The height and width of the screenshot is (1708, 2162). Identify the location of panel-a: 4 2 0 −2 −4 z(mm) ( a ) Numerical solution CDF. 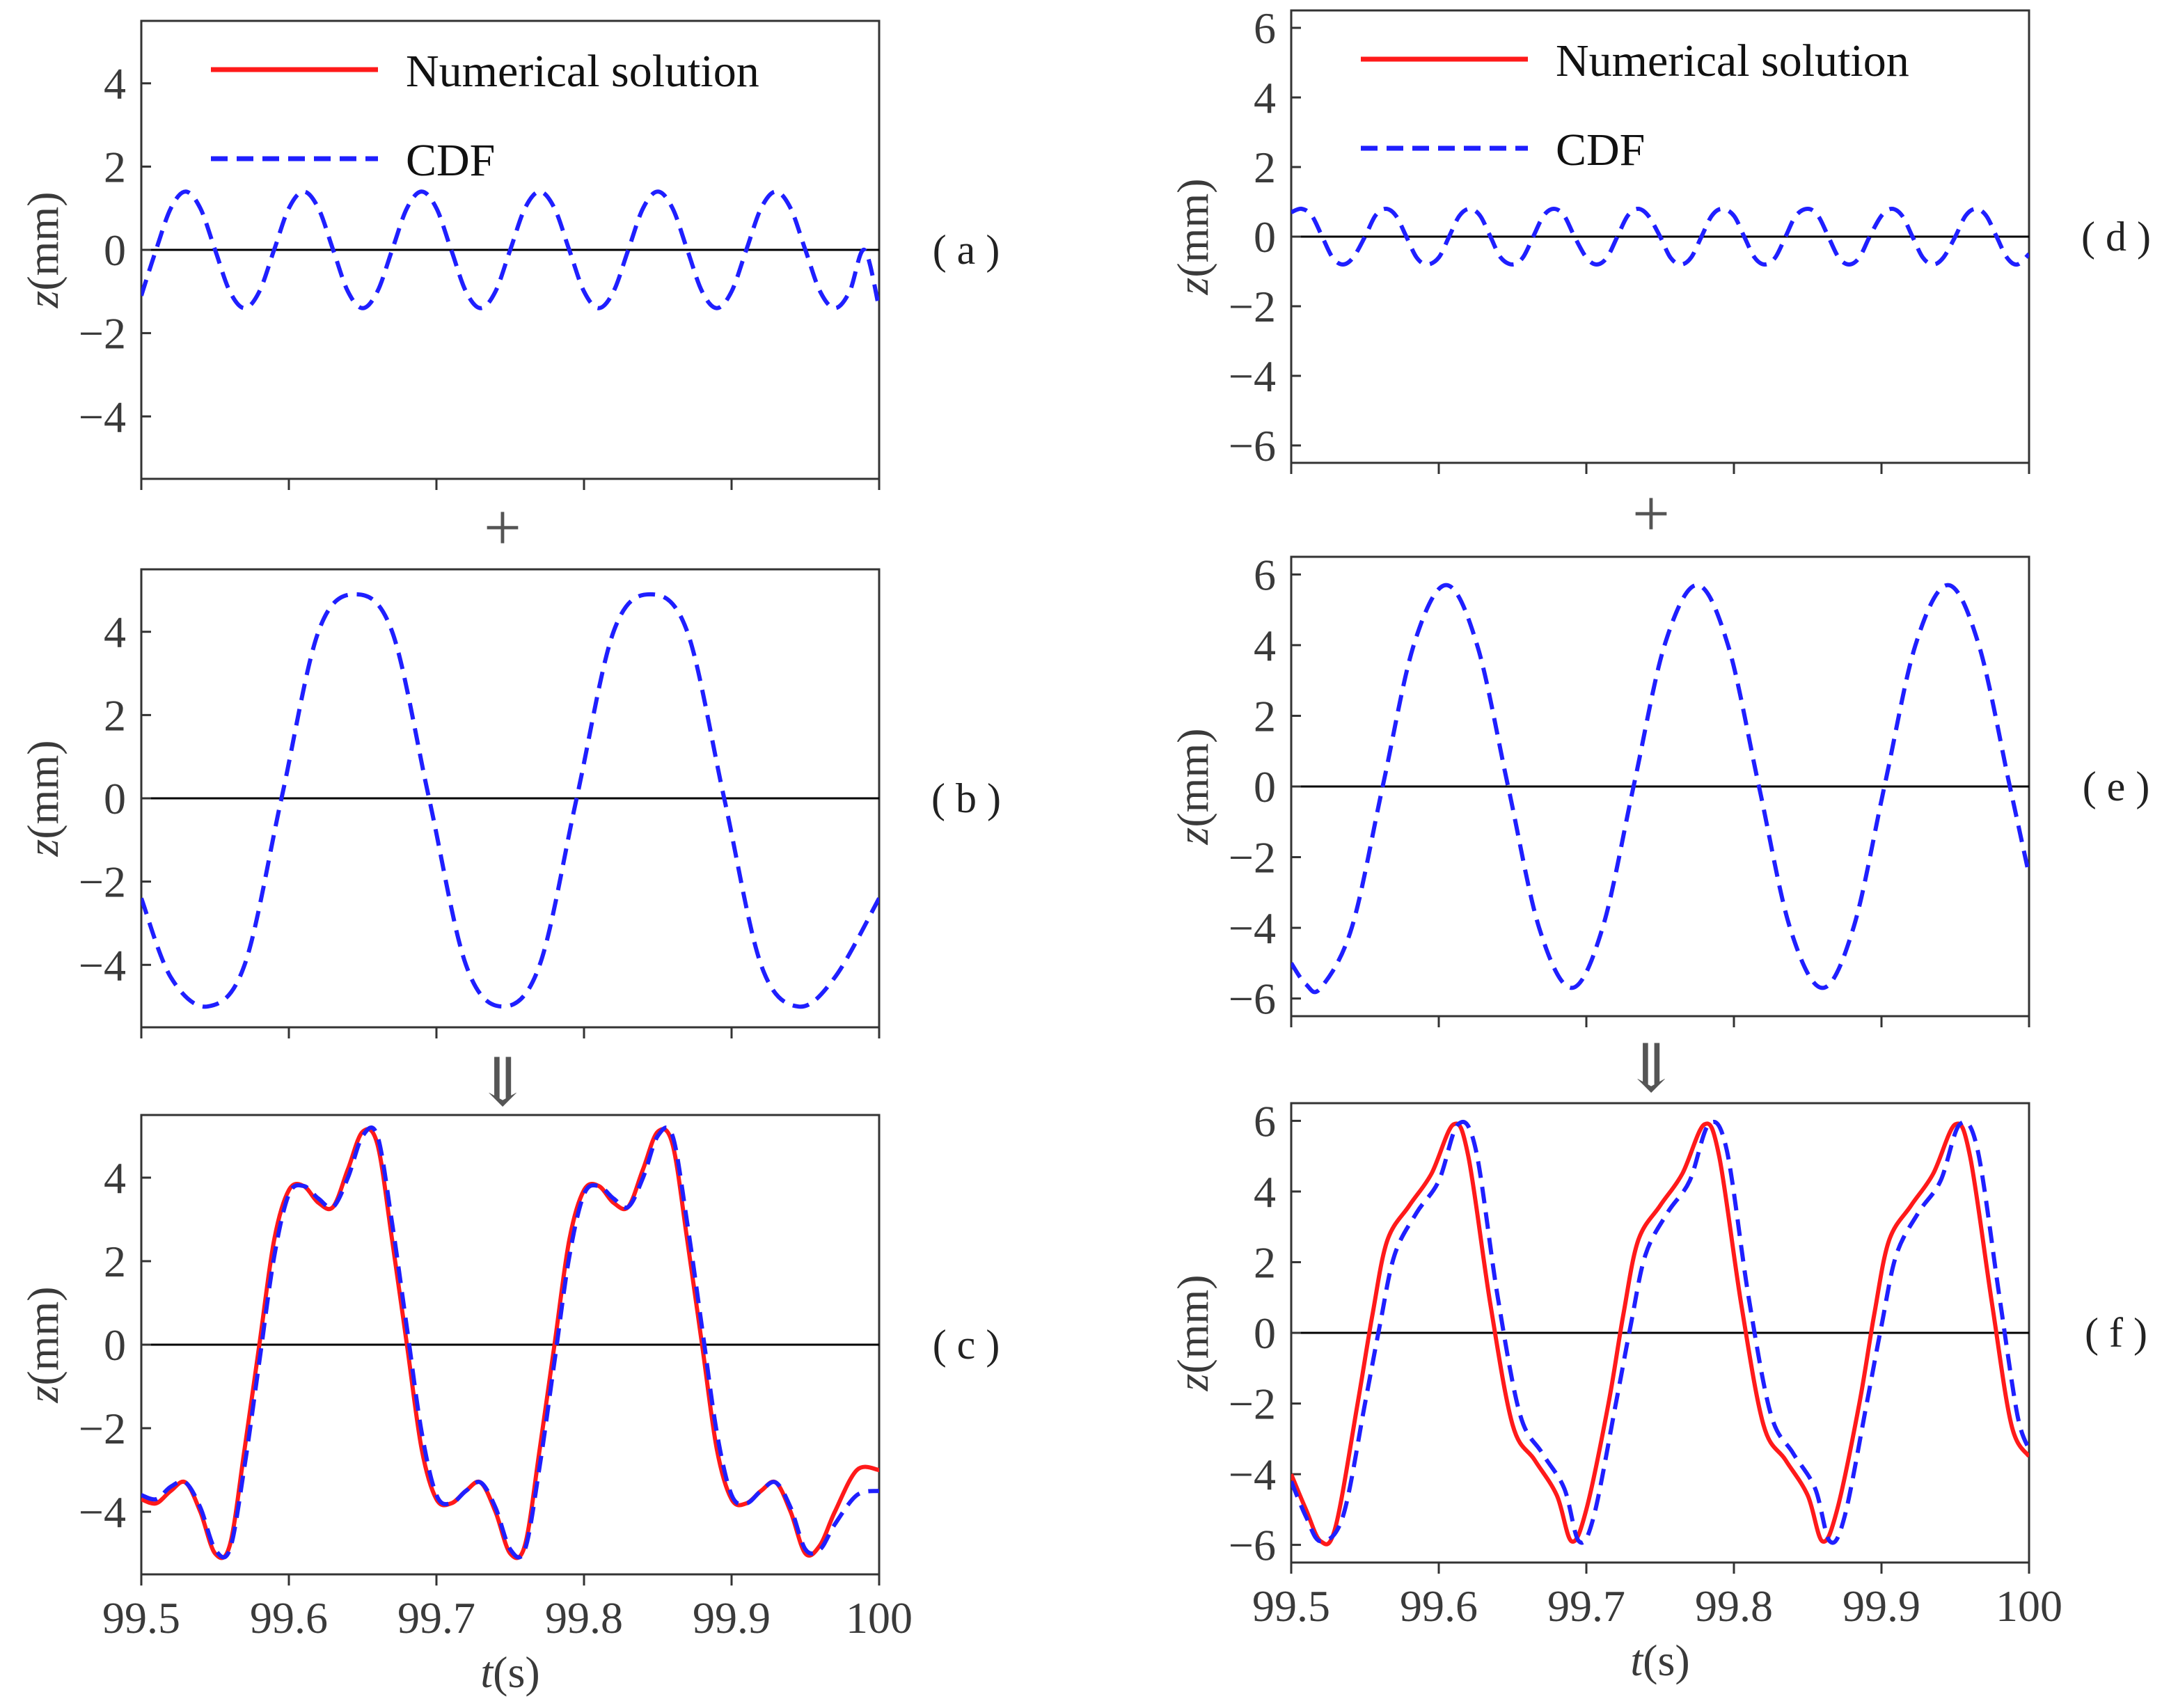
(509, 254).